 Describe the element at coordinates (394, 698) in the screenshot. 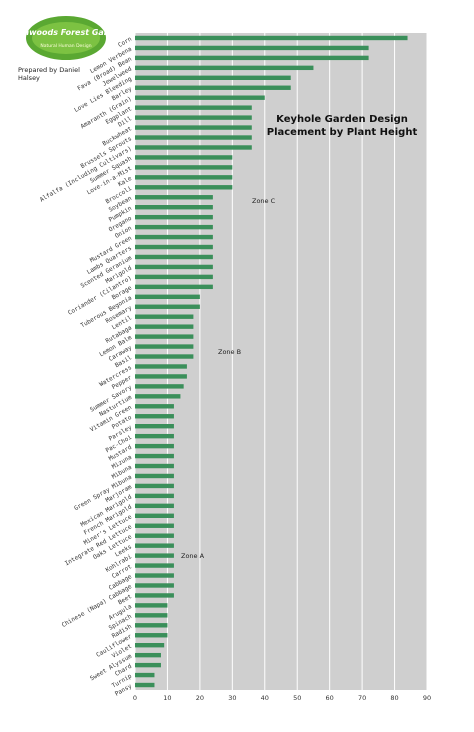

I see `x-tick-label: 80` at that location.